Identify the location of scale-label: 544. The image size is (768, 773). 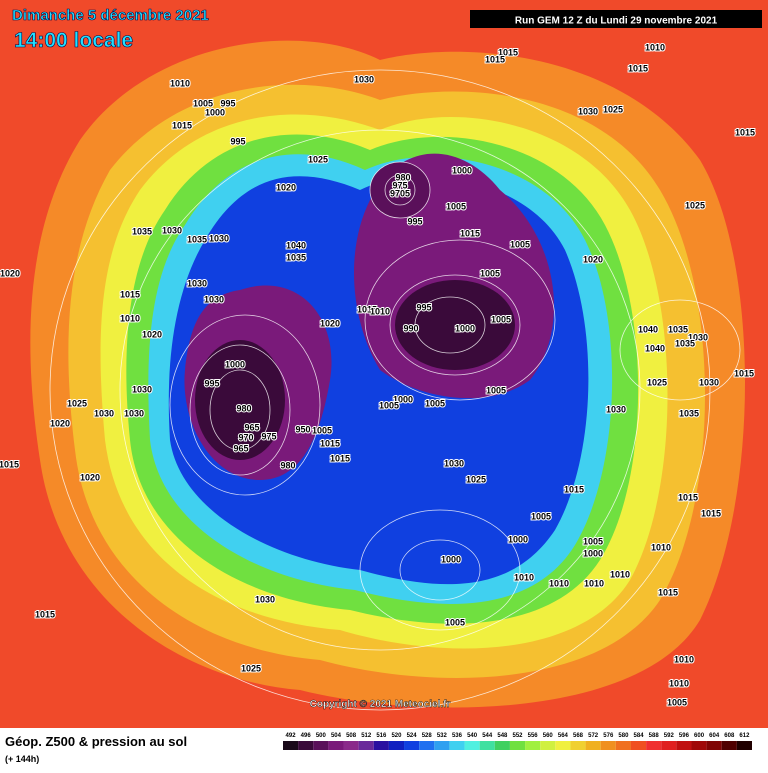
(487, 736).